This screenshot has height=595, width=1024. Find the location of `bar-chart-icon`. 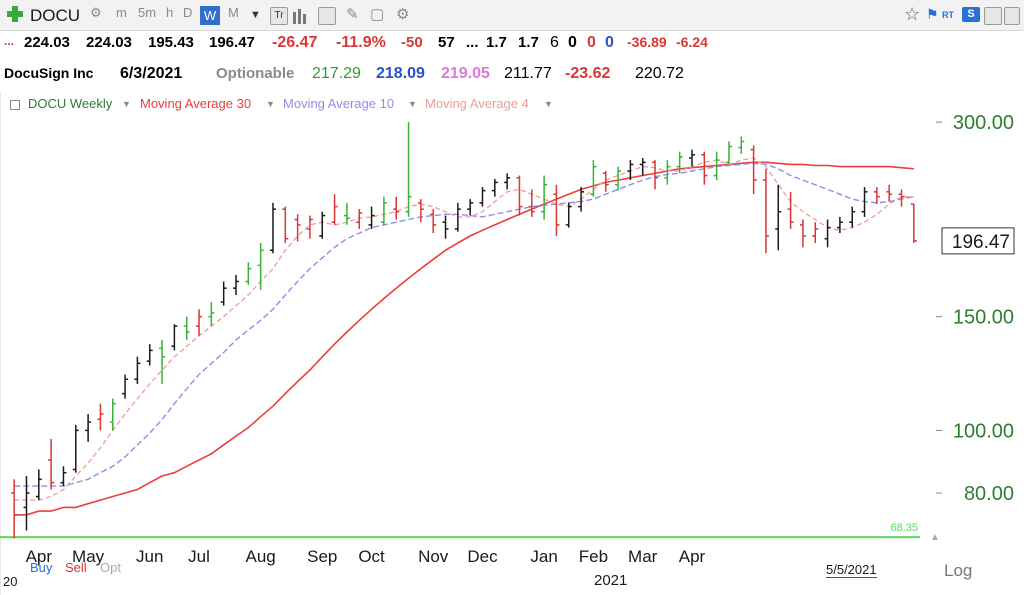

bar-chart-icon is located at coordinates (301, 16).